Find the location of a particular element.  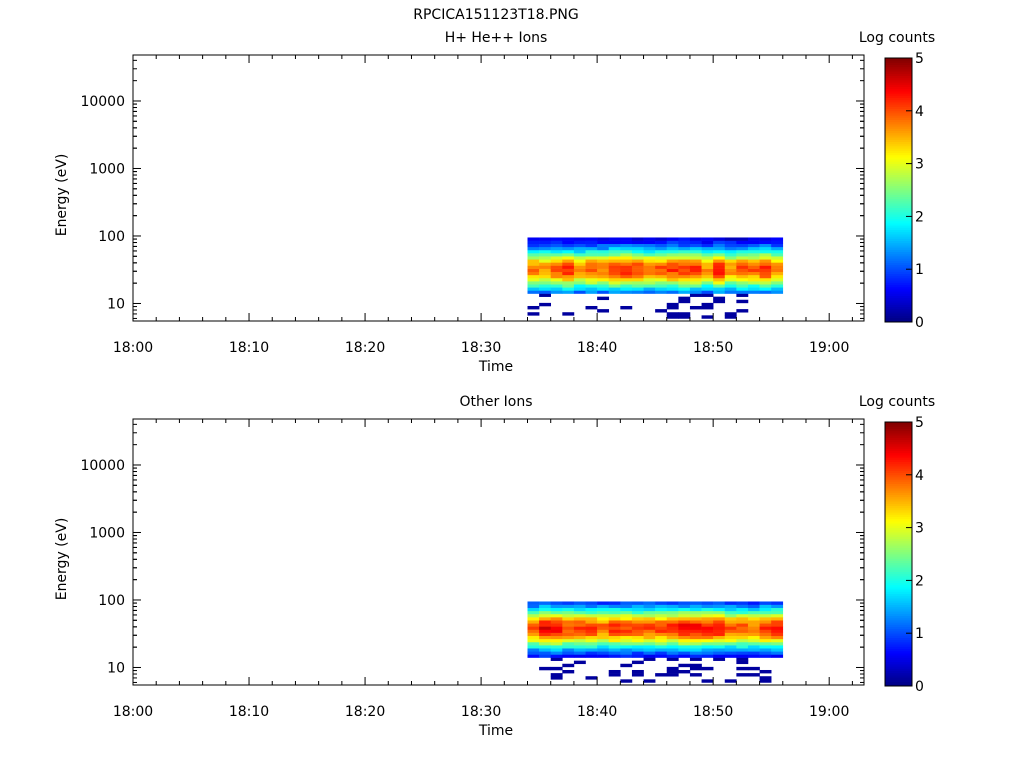

heatmap-cells is located at coordinates (655, 278).